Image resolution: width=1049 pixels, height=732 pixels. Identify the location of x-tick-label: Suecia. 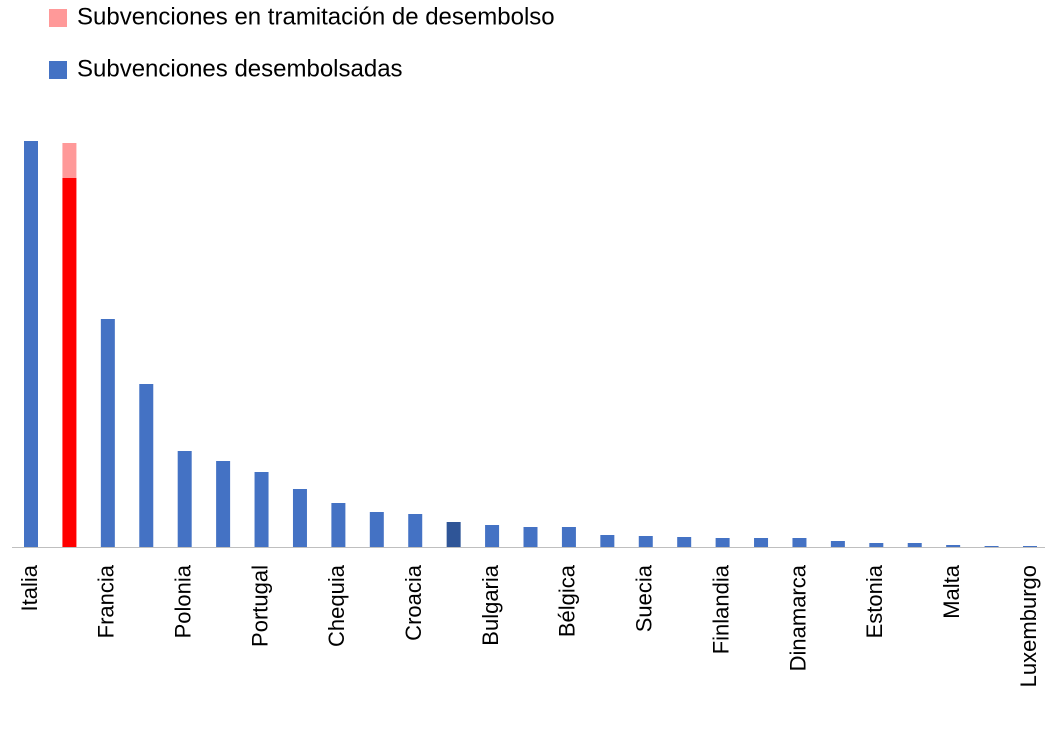
(644, 598).